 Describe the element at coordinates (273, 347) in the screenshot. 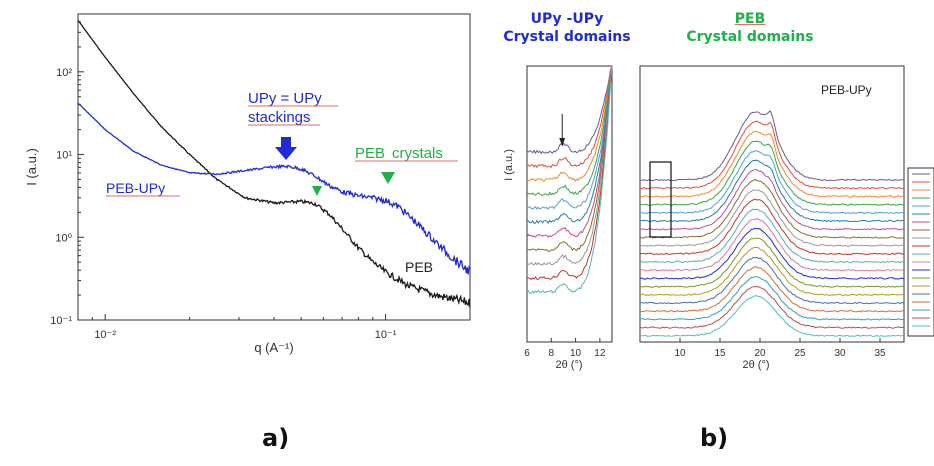

I see `x-axis-label: q (A⁻¹)` at that location.